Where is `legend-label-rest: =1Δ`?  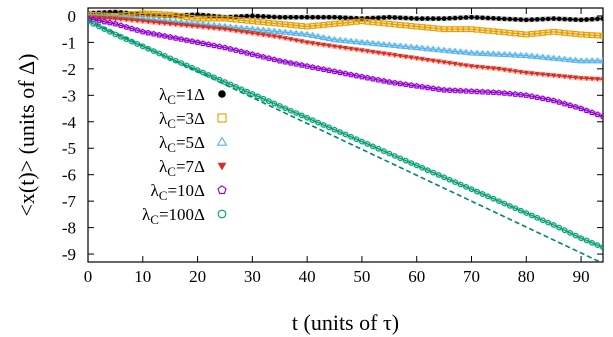
legend-label-rest: =1Δ is located at coordinates (190, 94).